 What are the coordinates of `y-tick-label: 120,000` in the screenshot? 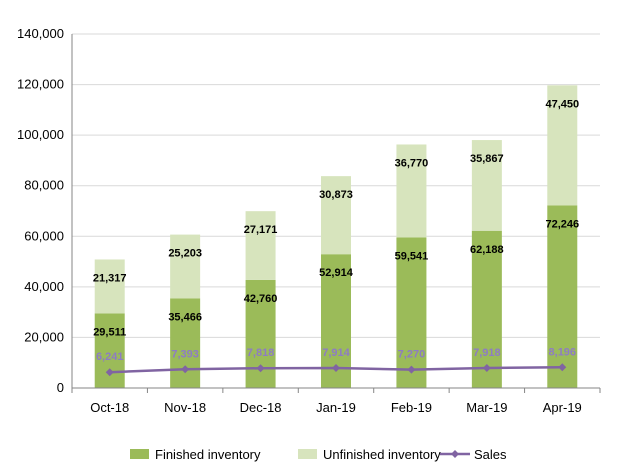 It's located at (40, 84).